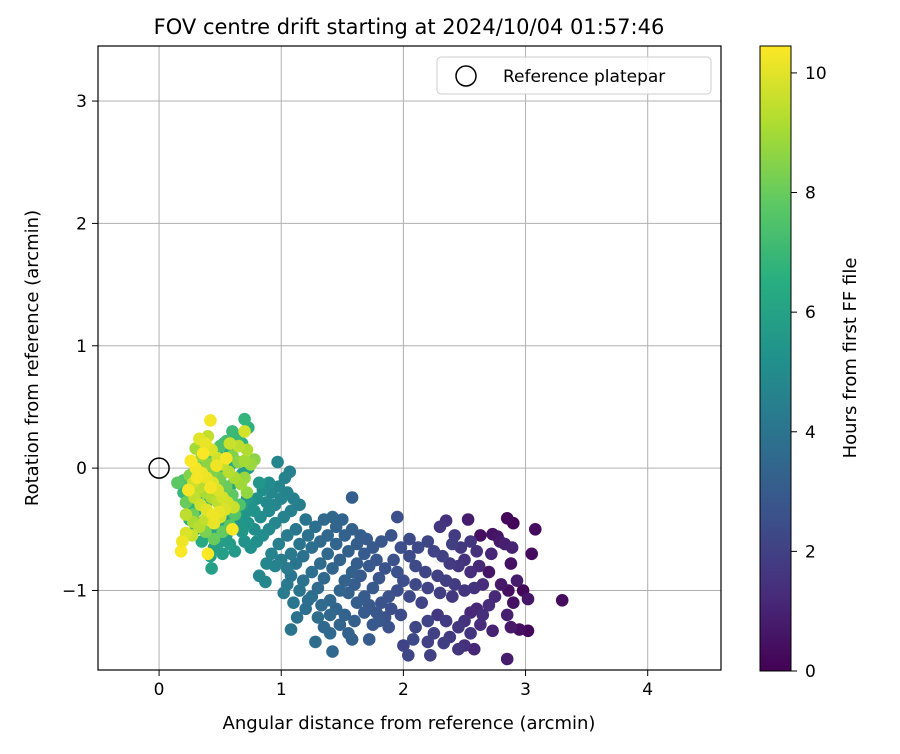 The height and width of the screenshot is (754, 900). I want to click on colorbar-tick-label: 2, so click(810, 552).